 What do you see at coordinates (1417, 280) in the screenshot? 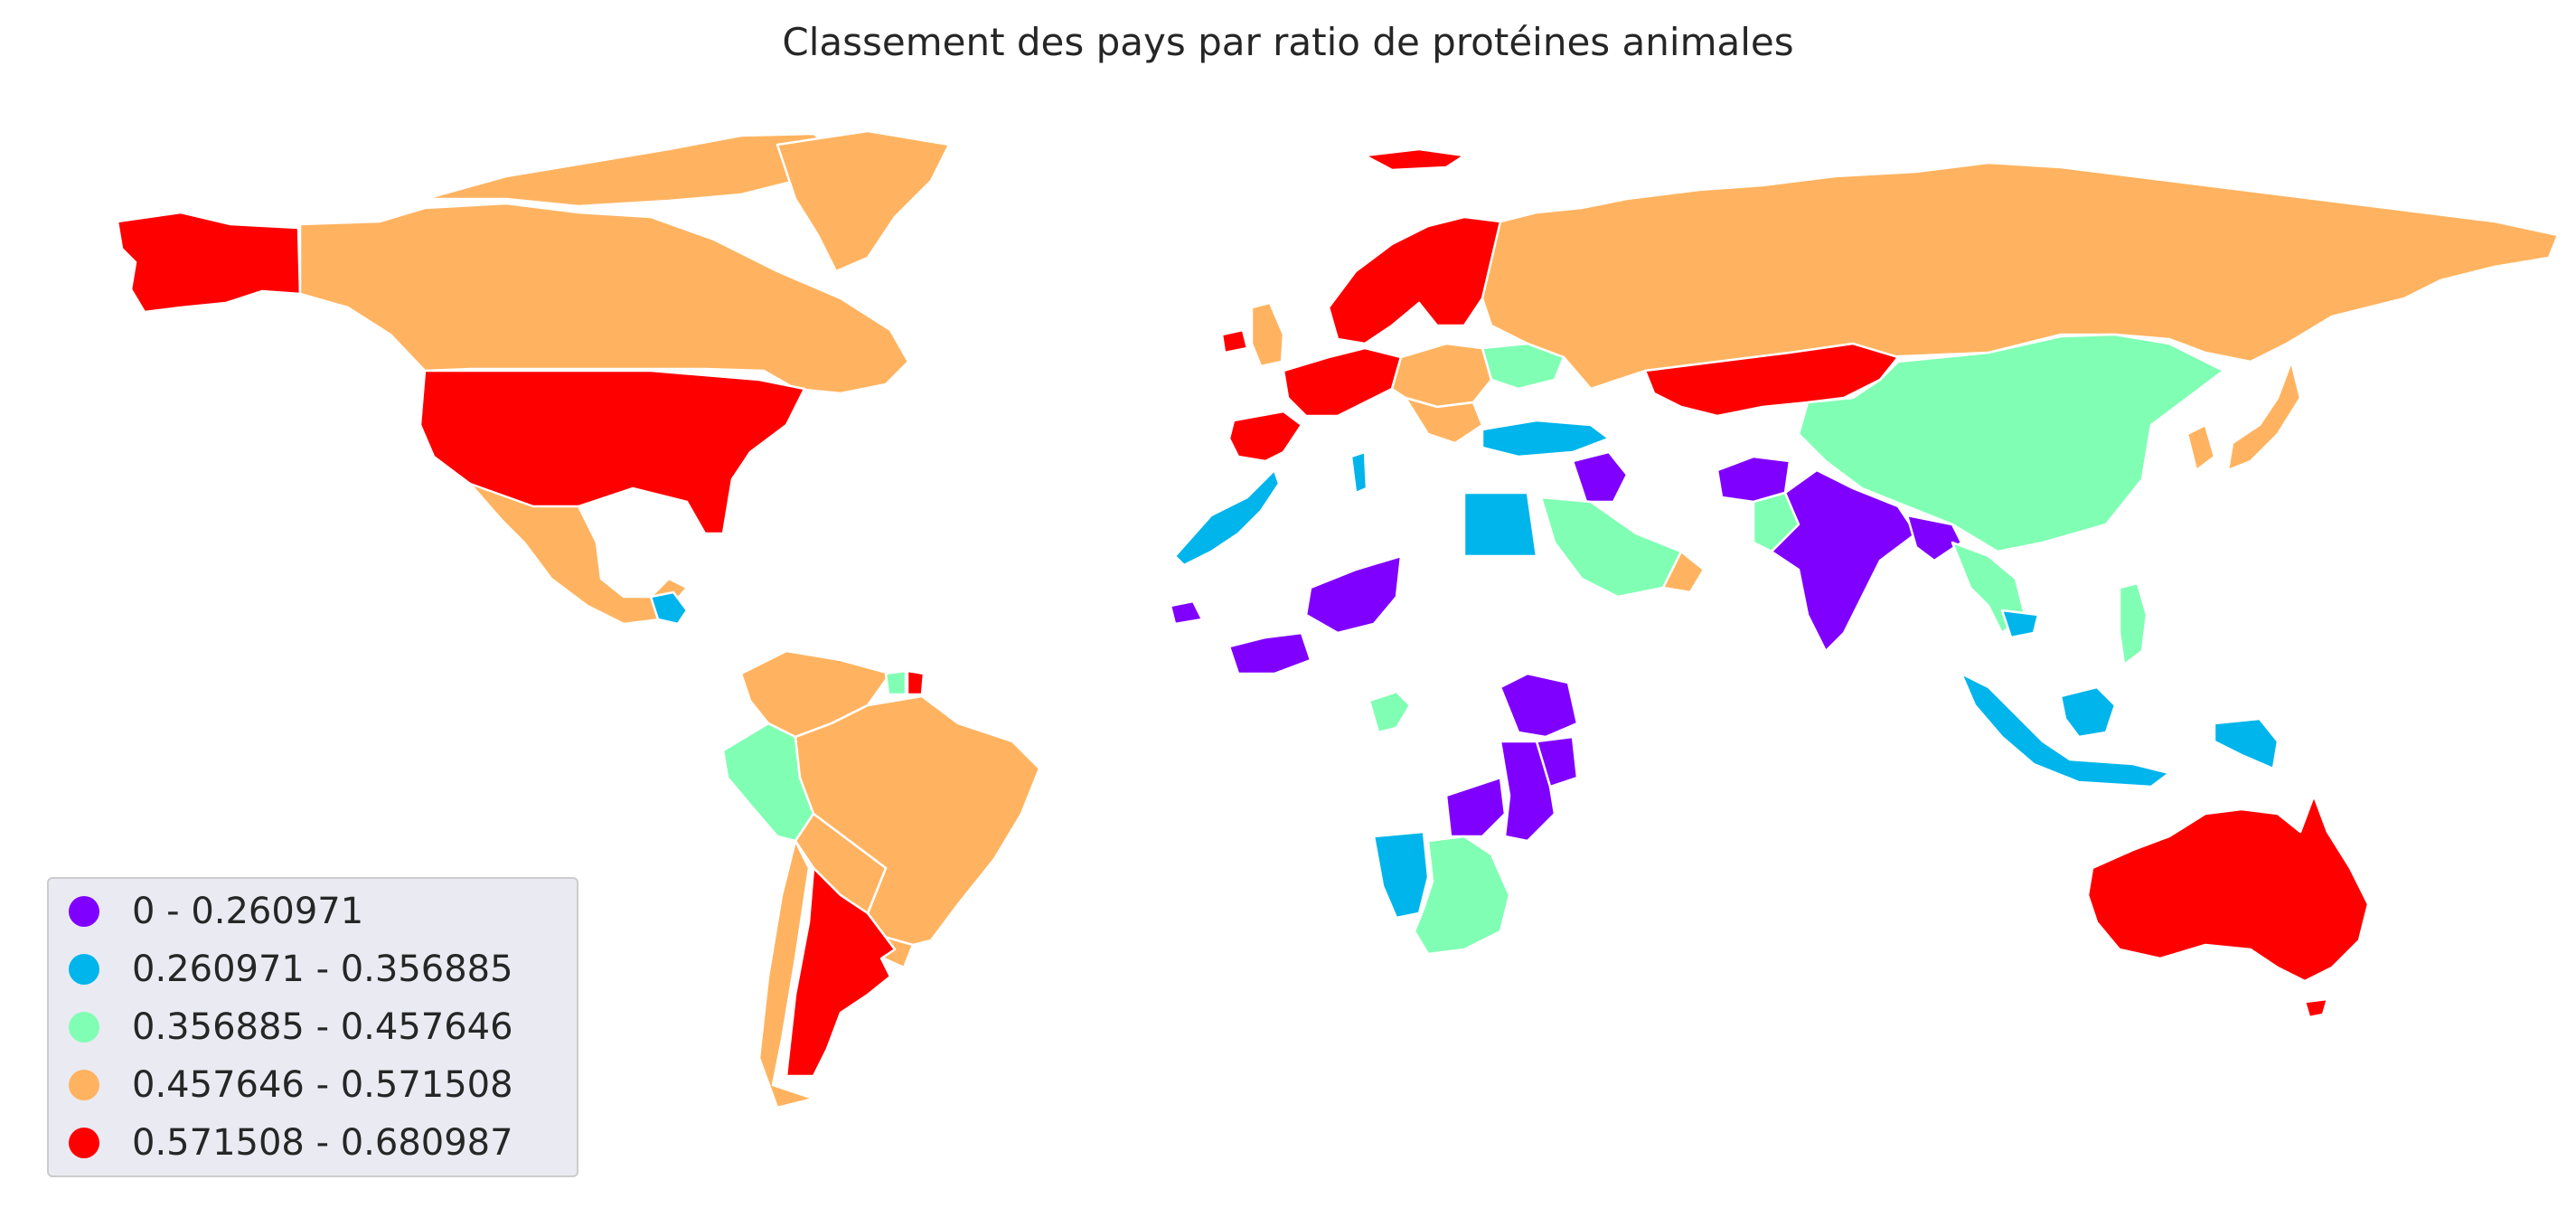
I see `scandinavia` at bounding box center [1417, 280].